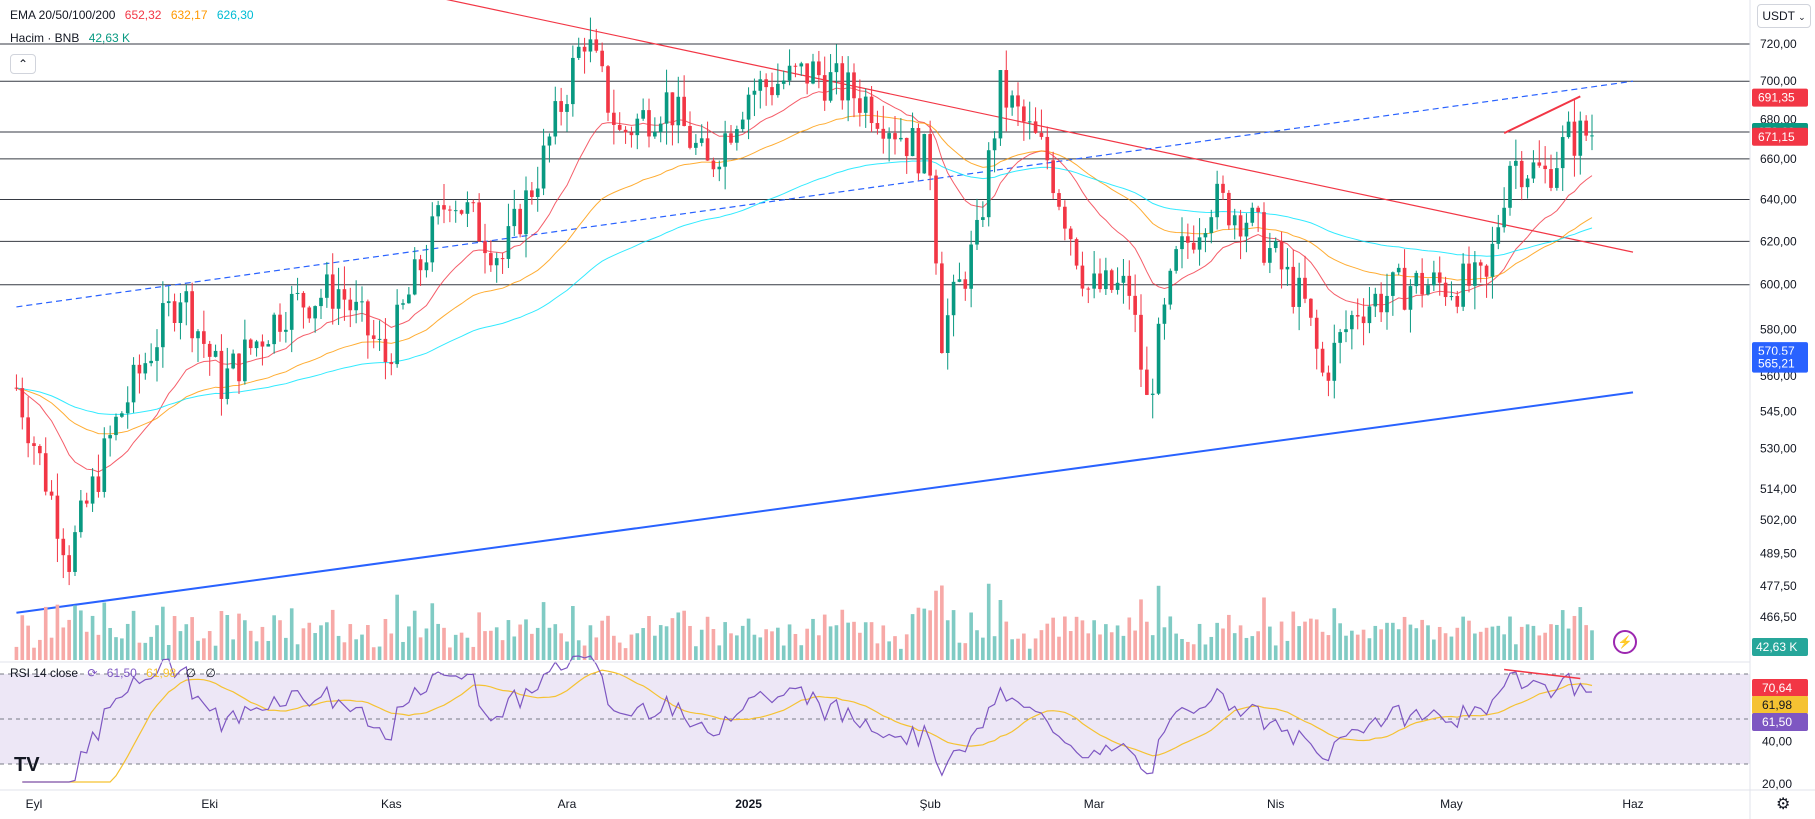  Describe the element at coordinates (23, 64) in the screenshot. I see `collapse-legend-button: ⌃` at that location.